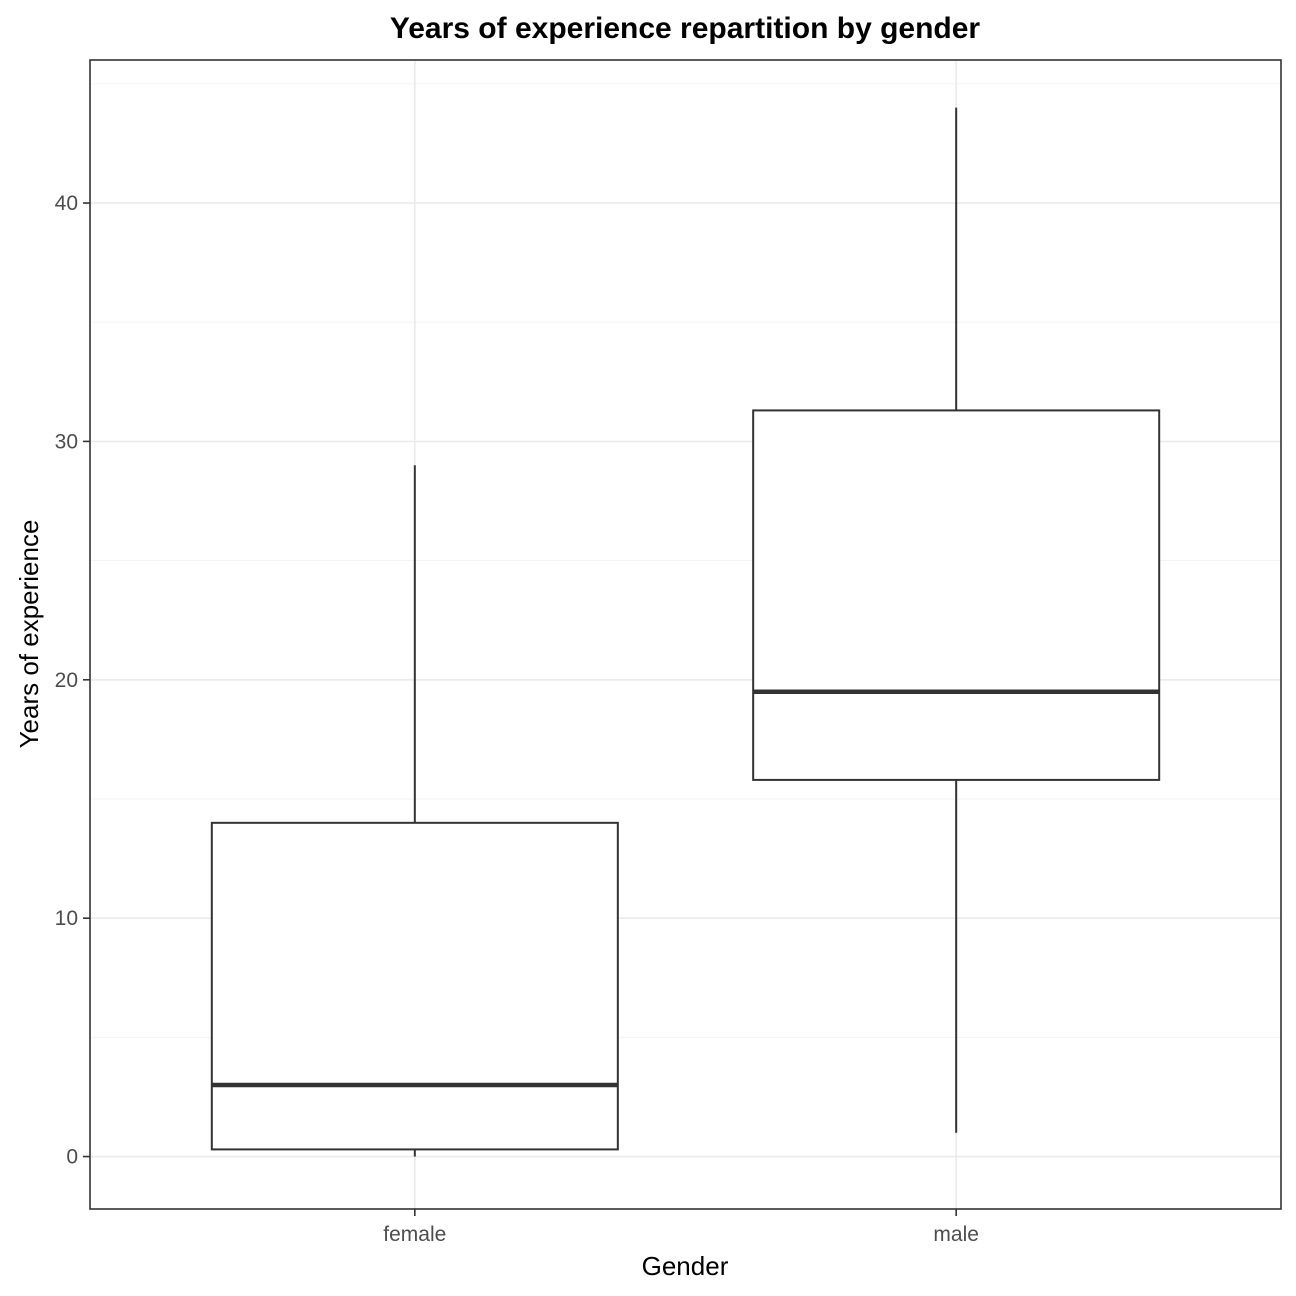 The image size is (1296, 1296). Describe the element at coordinates (414, 1234) in the screenshot. I see `x-tick-label: female` at that location.